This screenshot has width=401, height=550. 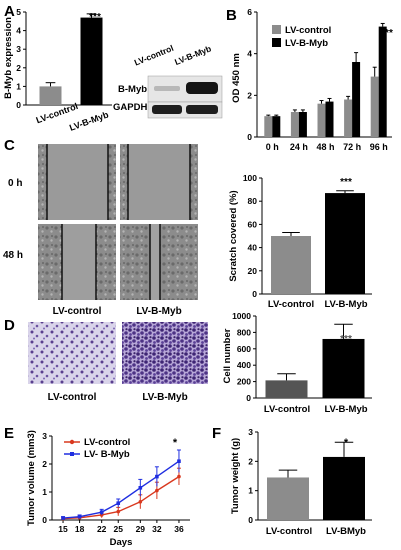 I want to click on panel-letter-f: F, so click(x=216, y=433).